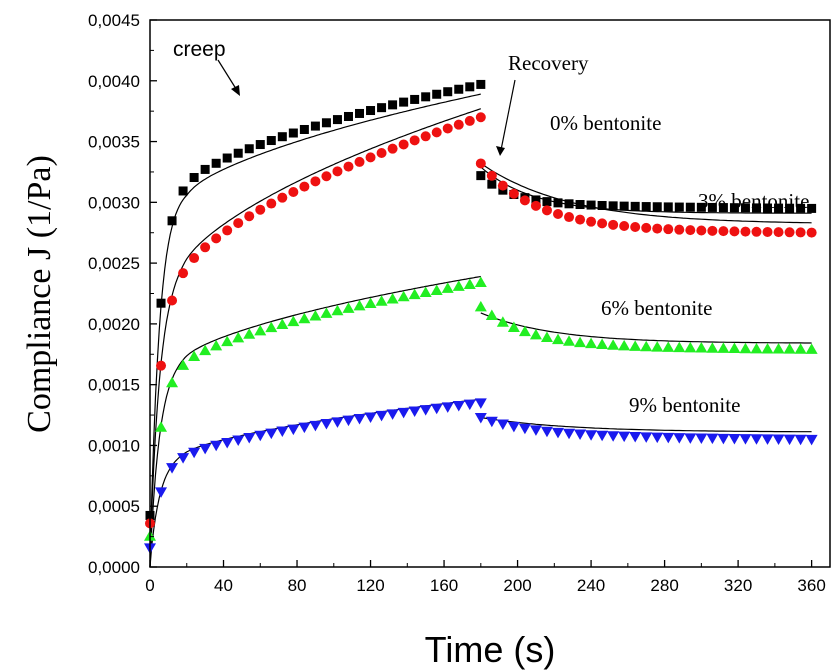  What do you see at coordinates (517, 585) in the screenshot?
I see `x-tick-label: 200` at bounding box center [517, 585].